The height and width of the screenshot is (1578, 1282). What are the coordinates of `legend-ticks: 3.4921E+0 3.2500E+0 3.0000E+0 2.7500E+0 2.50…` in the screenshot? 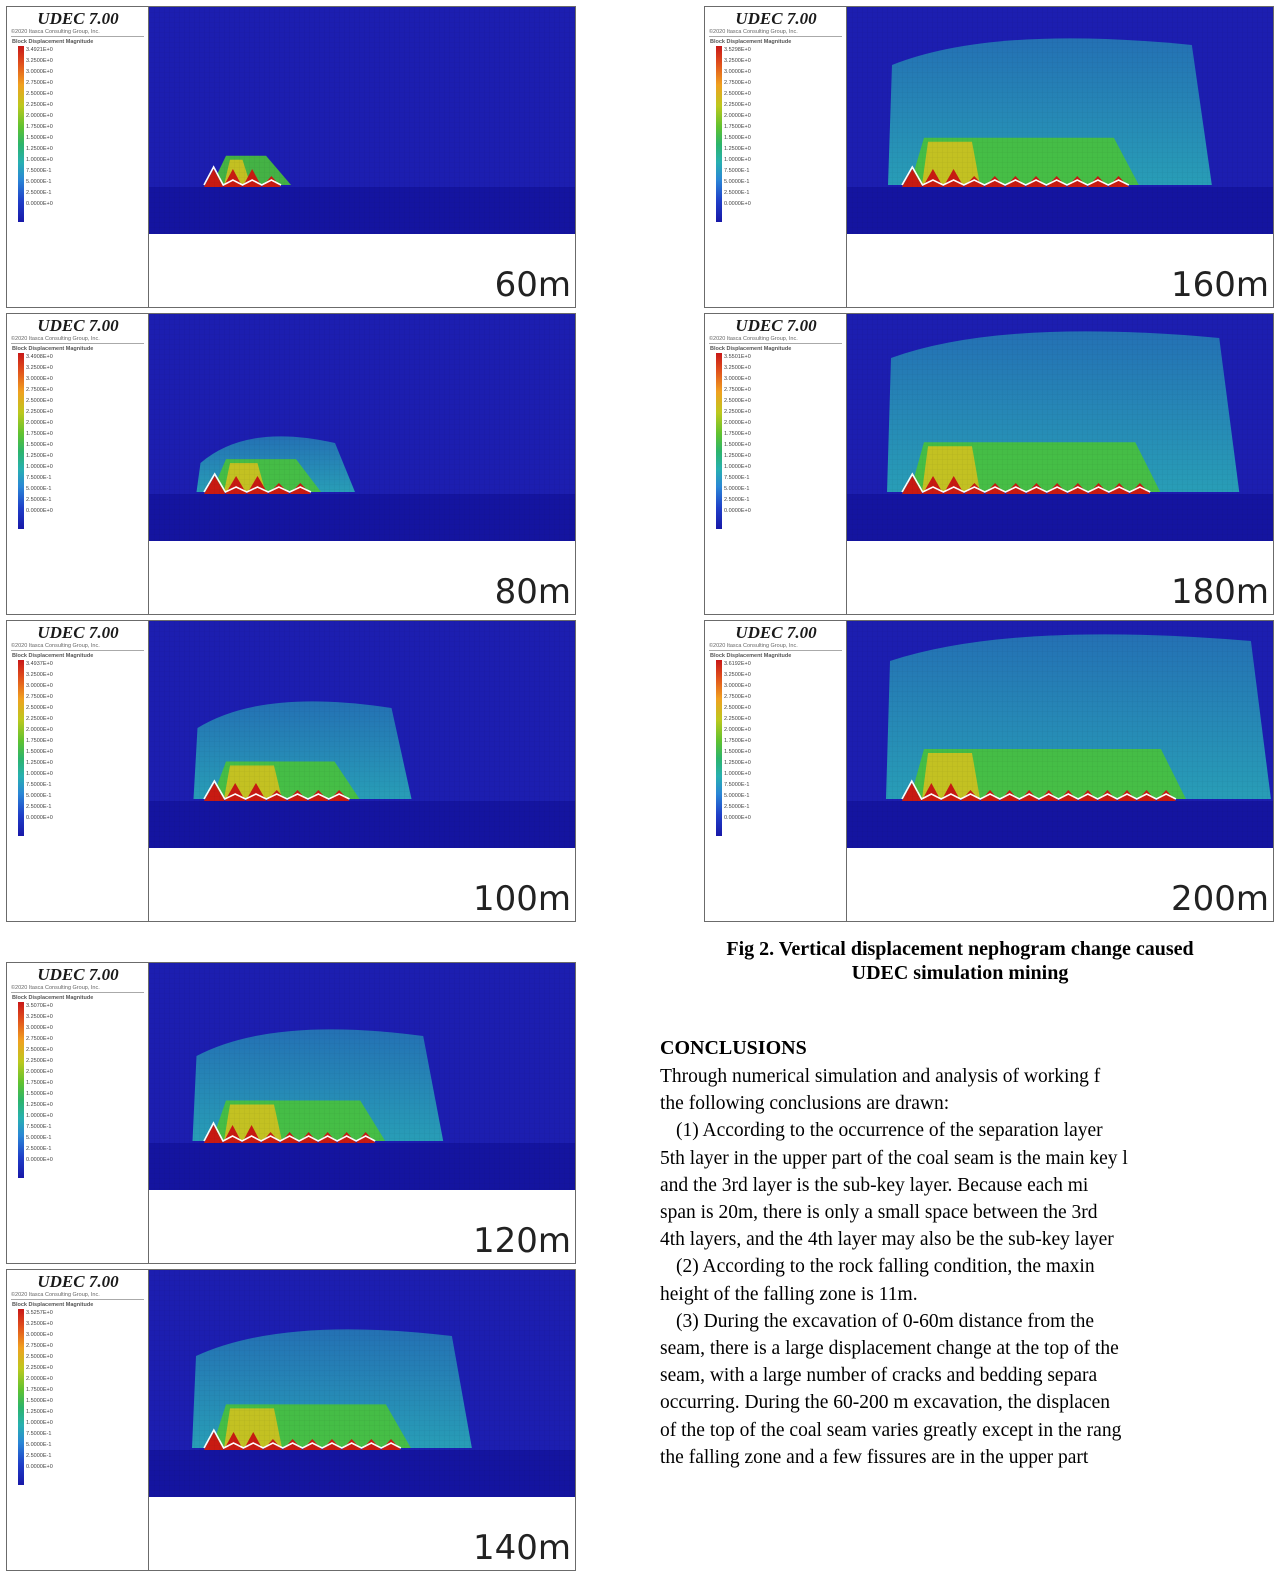 It's located at (39, 127).